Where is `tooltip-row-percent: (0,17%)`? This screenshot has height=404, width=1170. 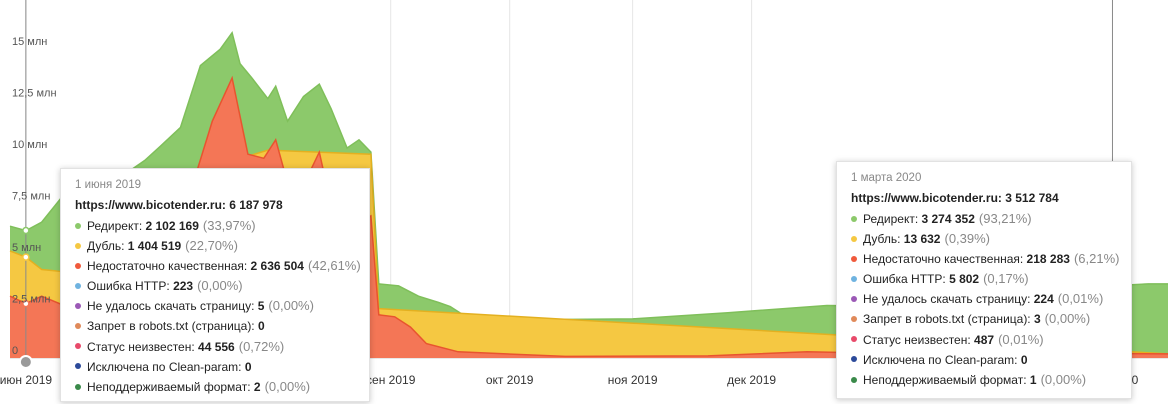
tooltip-row-percent: (0,17%) is located at coordinates (1006, 279).